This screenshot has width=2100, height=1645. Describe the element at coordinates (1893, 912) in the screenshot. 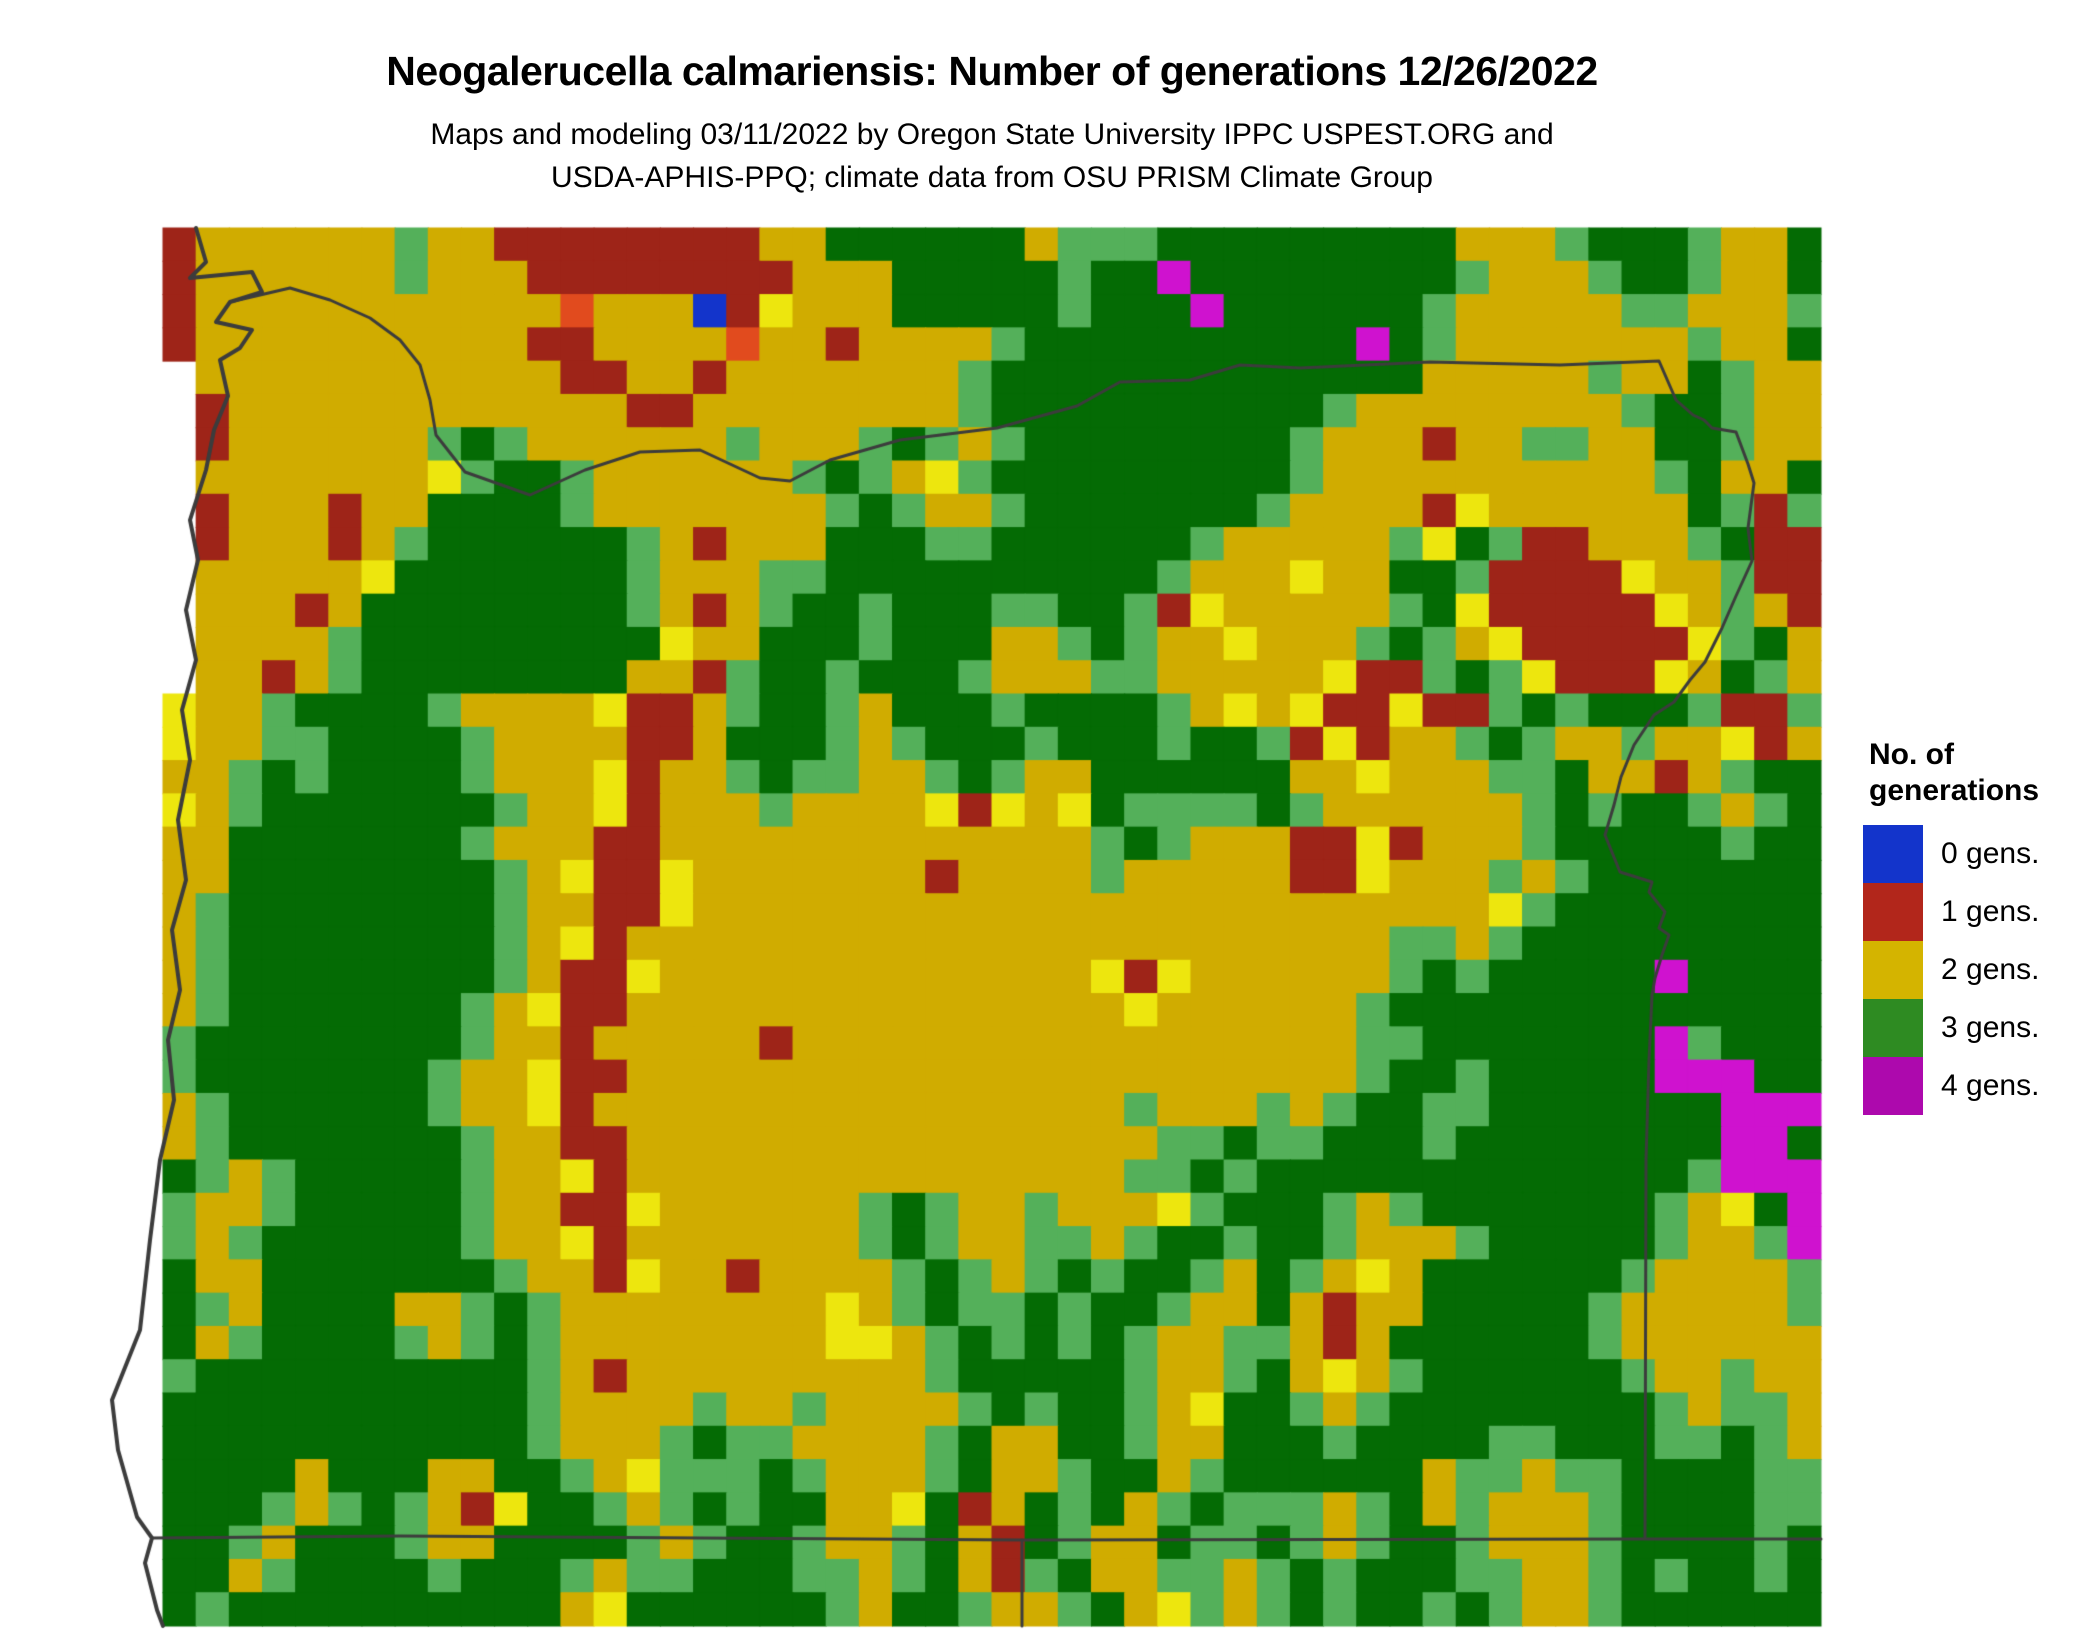

I see `legend-swatch-1-gens-icon` at that location.